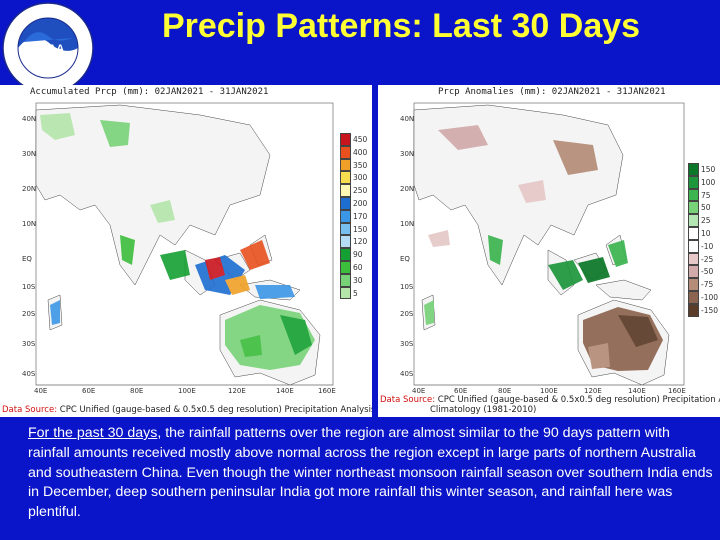  What do you see at coordinates (706, 221) in the screenshot?
I see `legend-label: 25` at bounding box center [706, 221].